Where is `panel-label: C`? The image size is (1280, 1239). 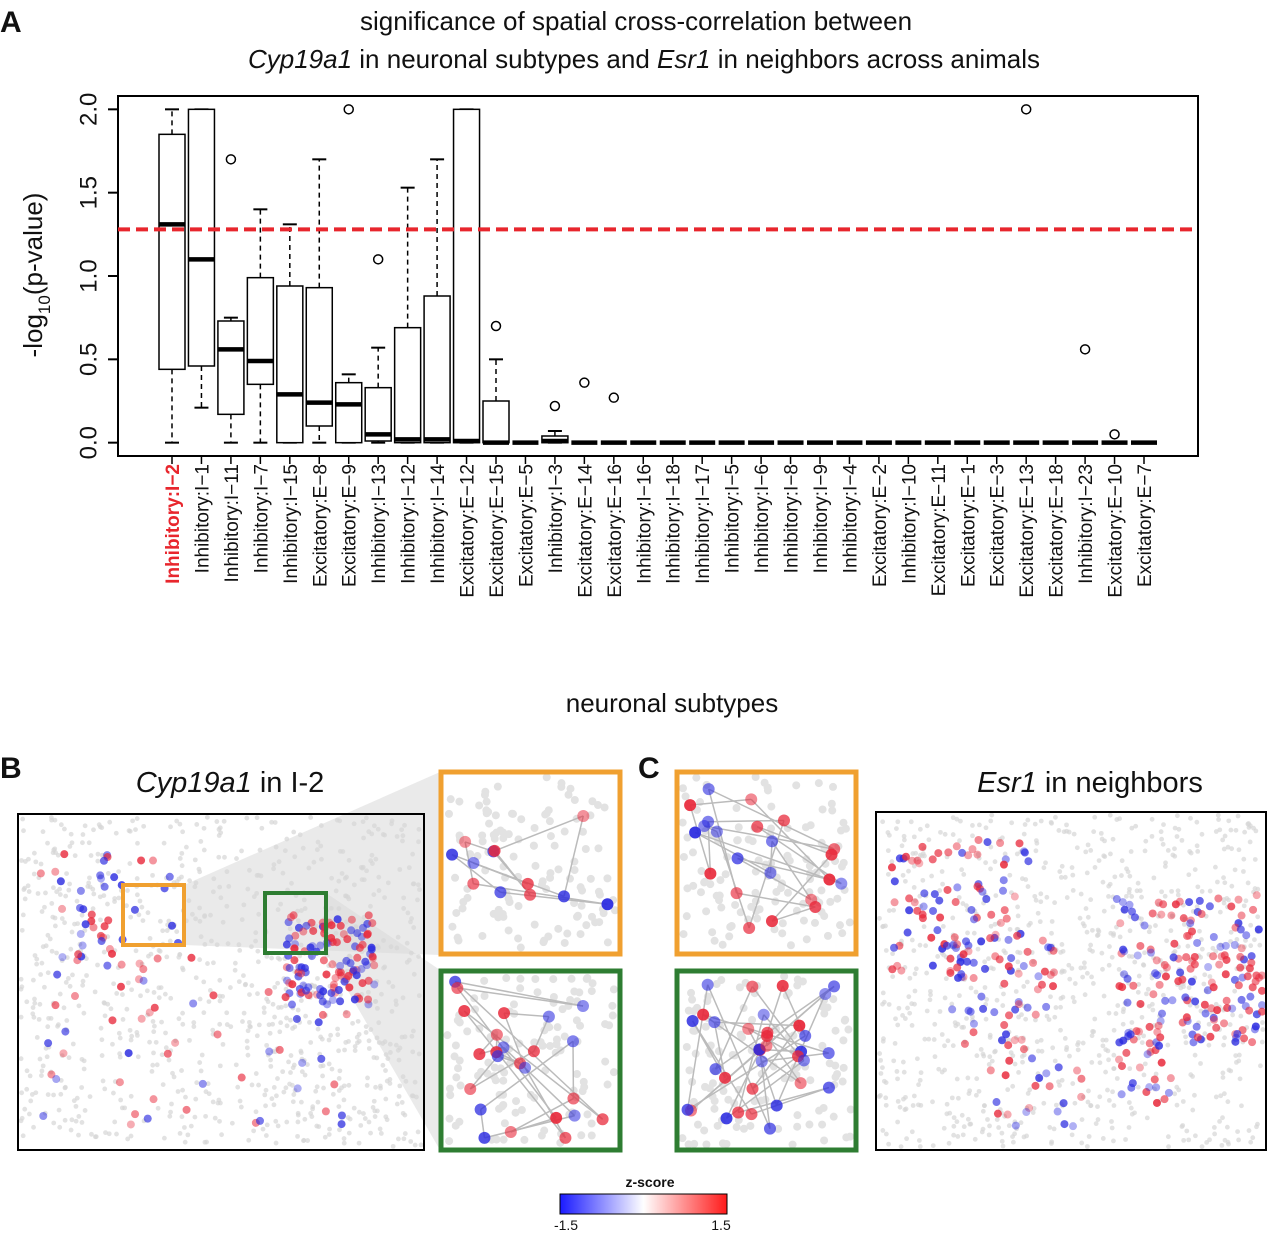
panel-label: C is located at coordinates (649, 768).